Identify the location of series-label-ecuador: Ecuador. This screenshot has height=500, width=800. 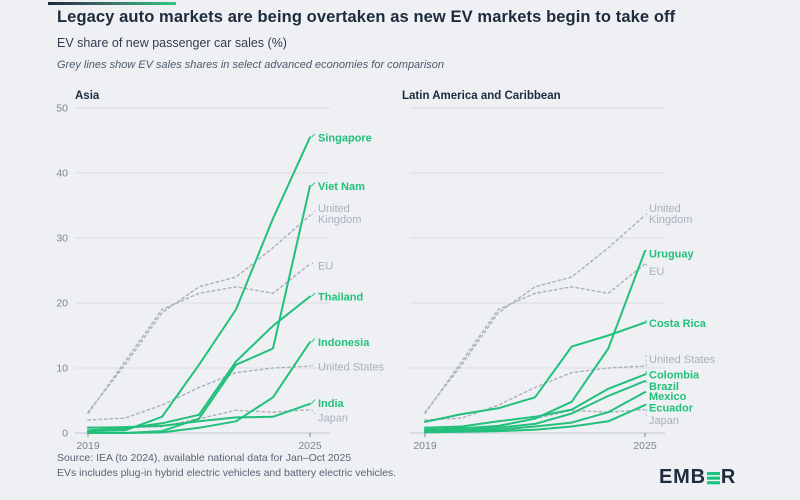
(671, 409).